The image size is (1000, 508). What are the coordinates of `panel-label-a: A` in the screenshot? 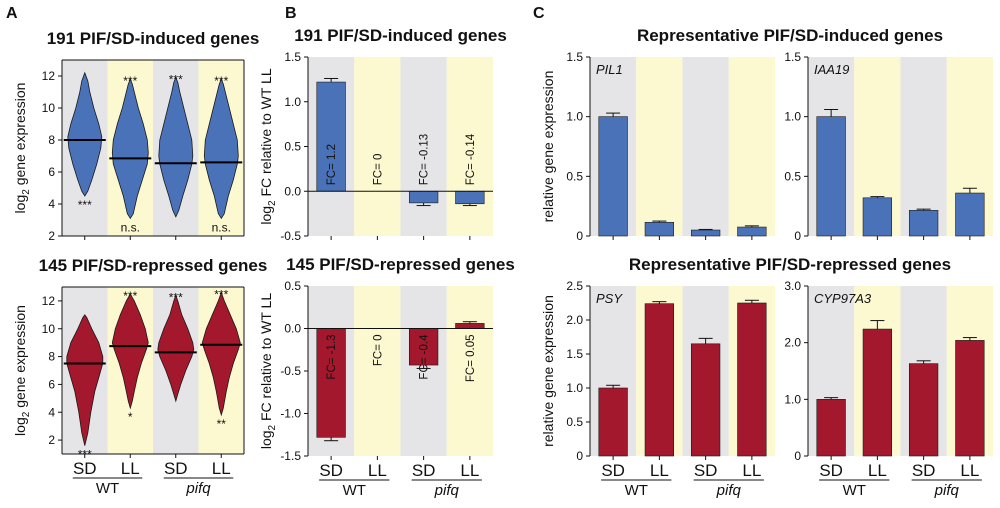 It's located at (12, 13).